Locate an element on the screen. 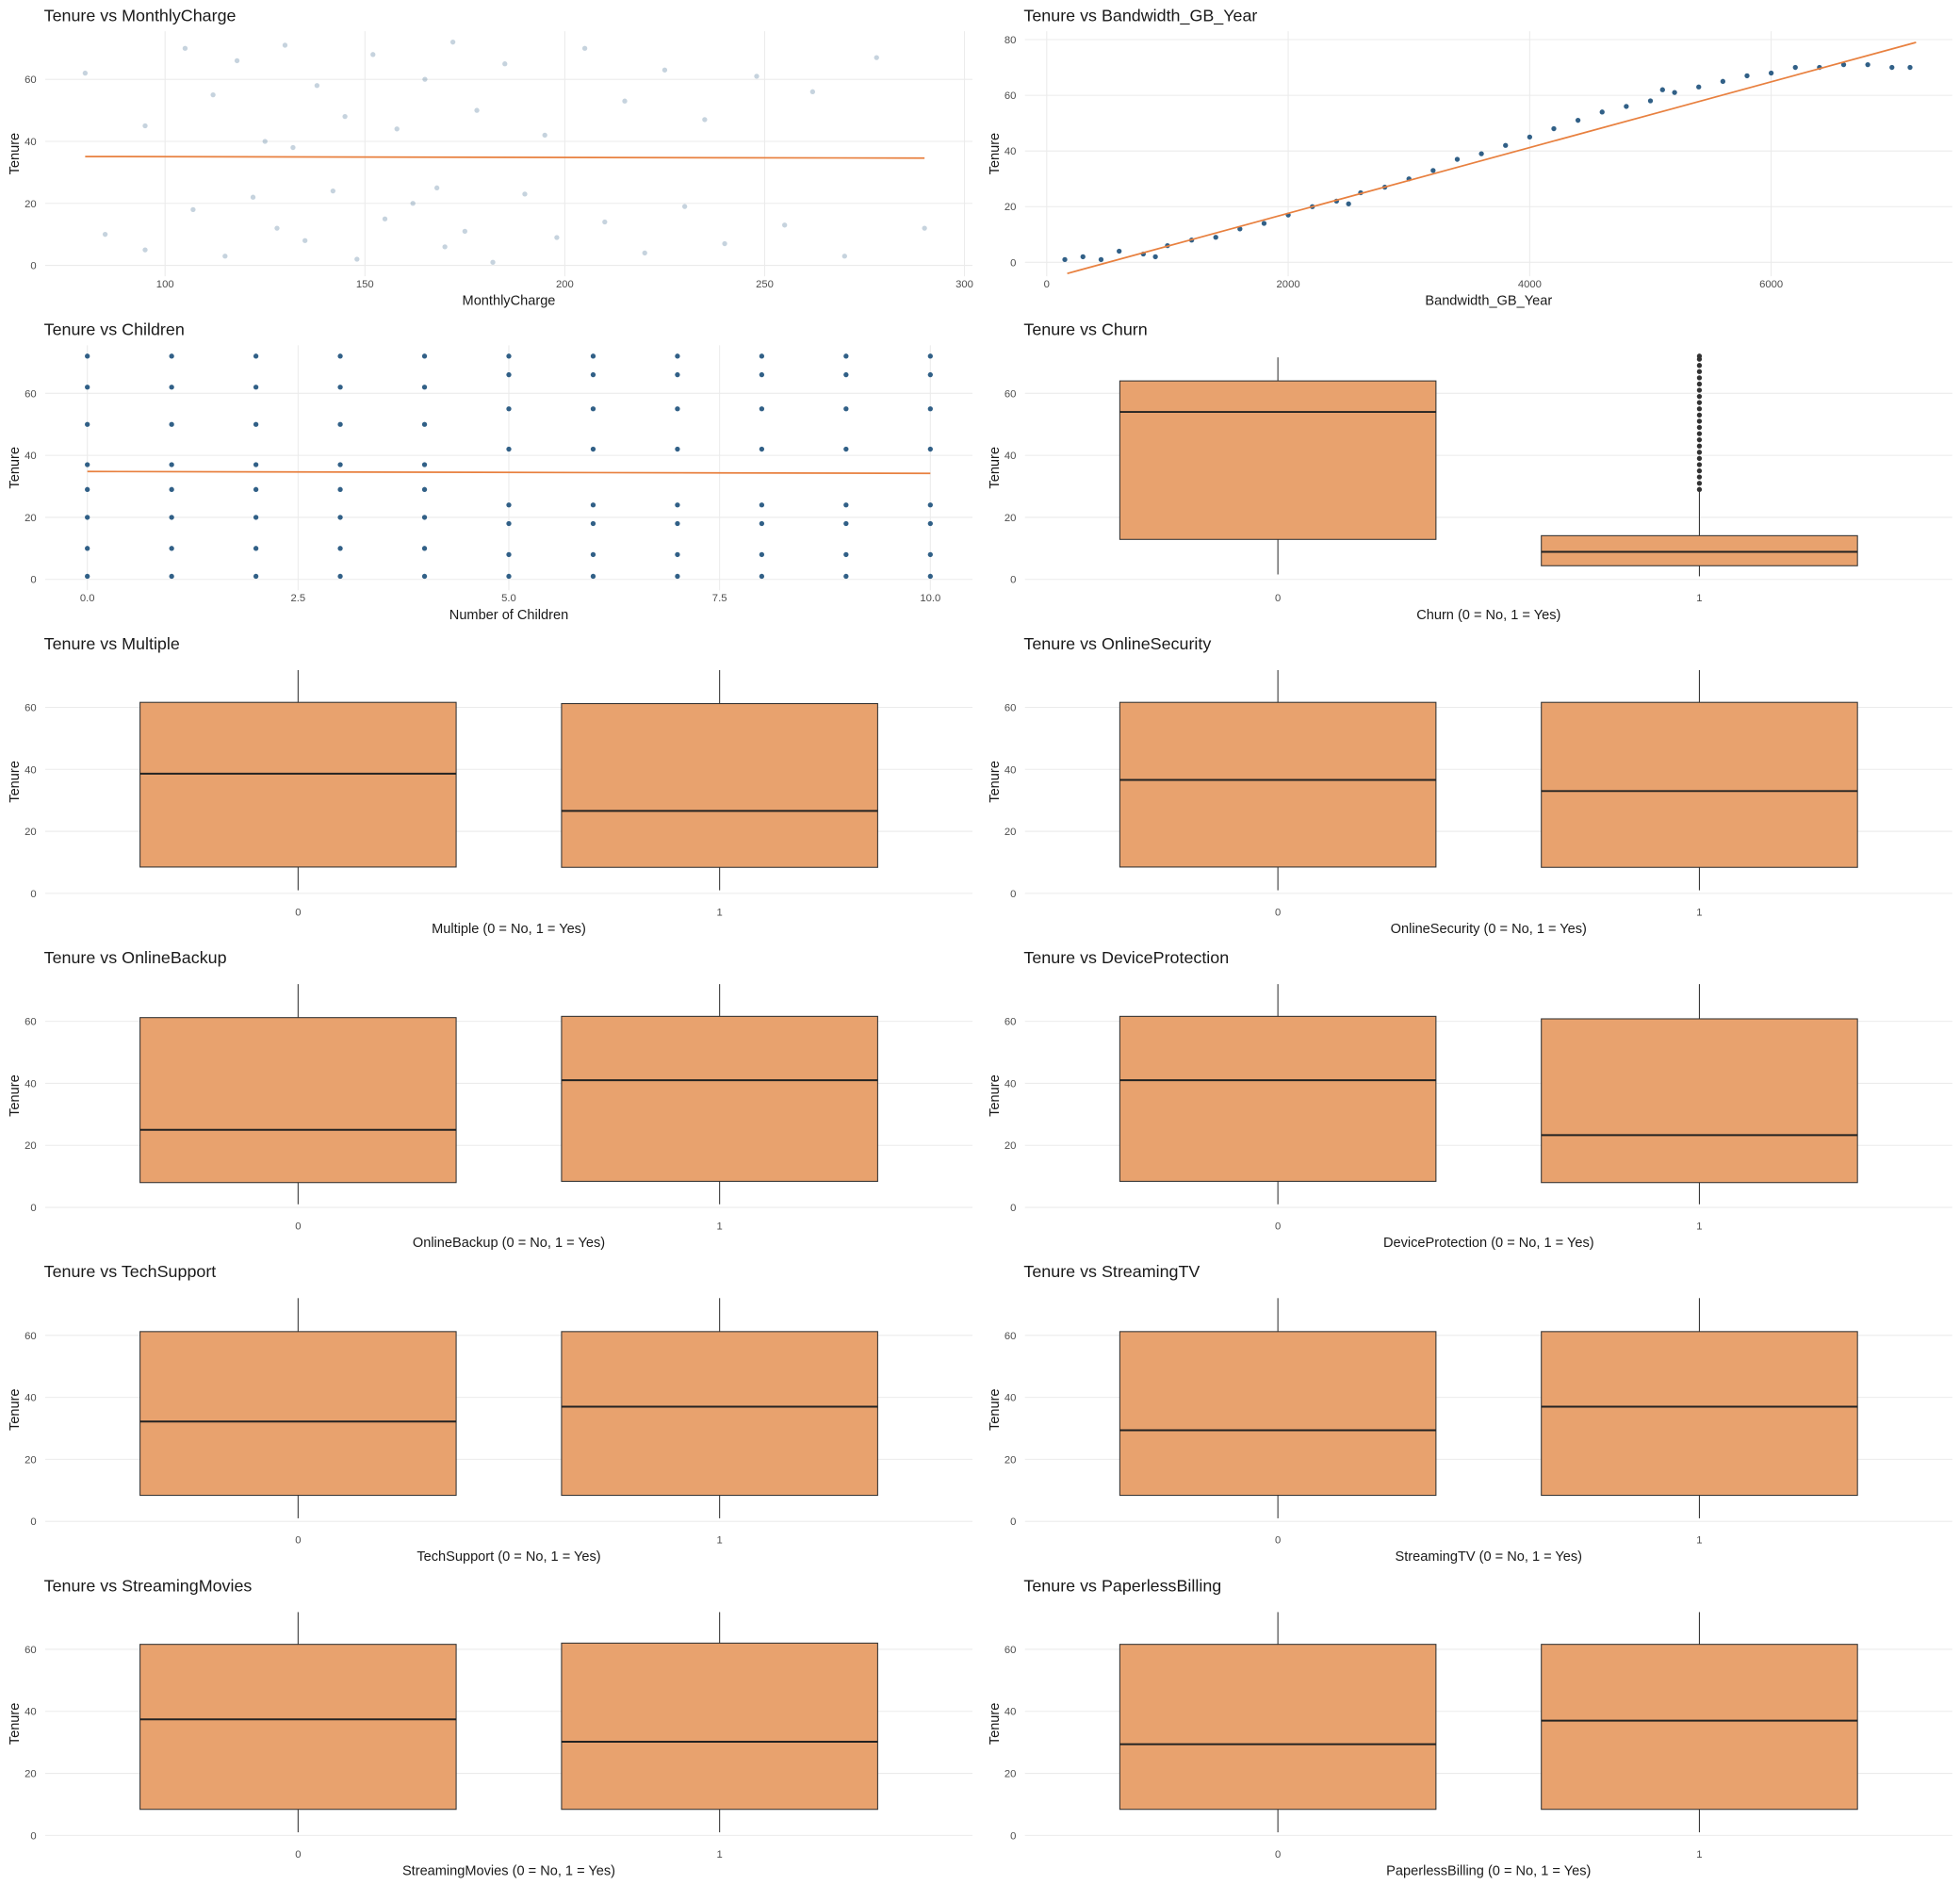  x-axis-title: PaperlessBilling (0 = No, 1 = Yes) is located at coordinates (1488, 1871).